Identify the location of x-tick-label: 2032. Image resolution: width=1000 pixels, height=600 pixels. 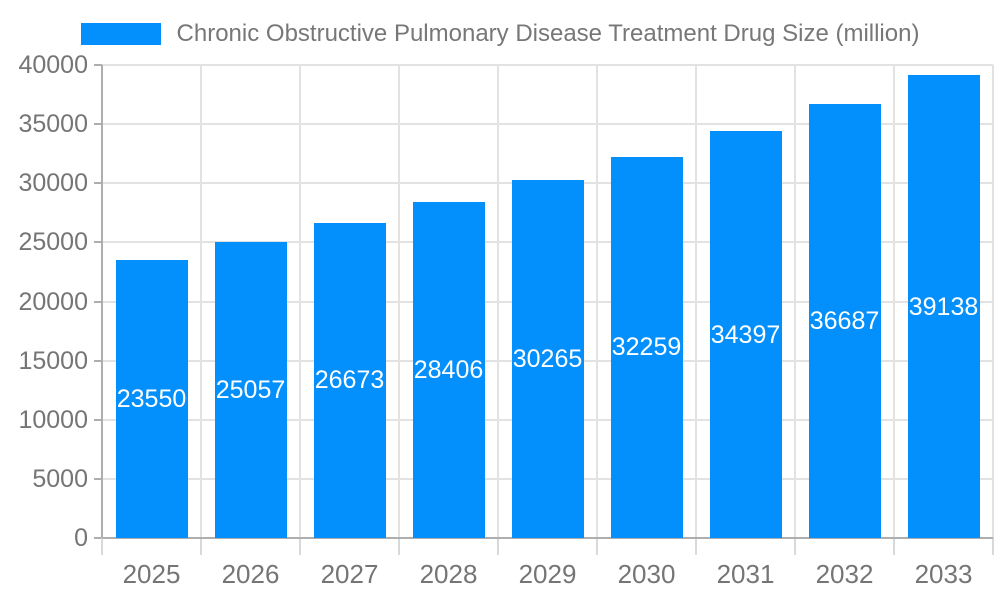
(844, 574).